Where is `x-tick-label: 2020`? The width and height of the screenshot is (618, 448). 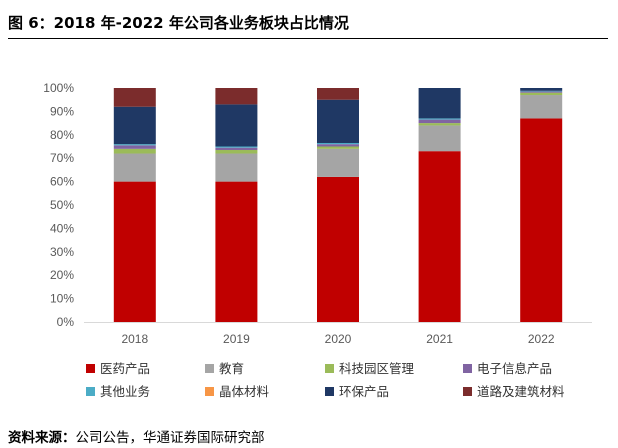
x-tick-label: 2020 is located at coordinates (338, 339).